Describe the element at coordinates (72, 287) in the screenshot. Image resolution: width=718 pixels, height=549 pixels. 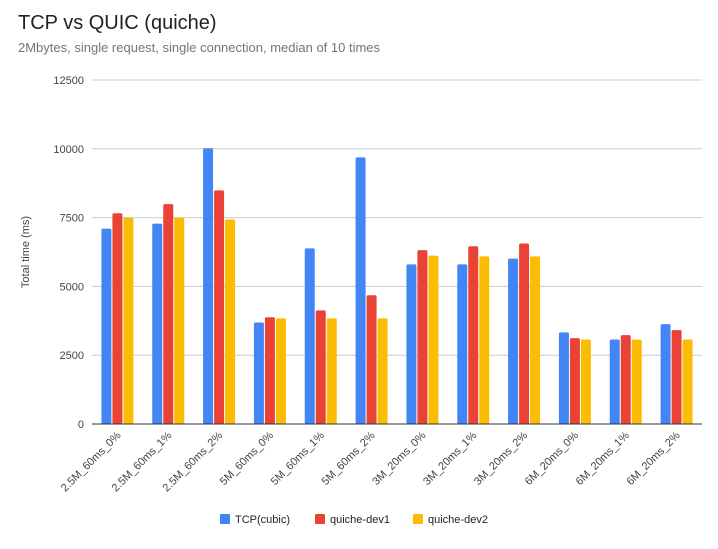
I see `y-tick-label: 5000` at that location.